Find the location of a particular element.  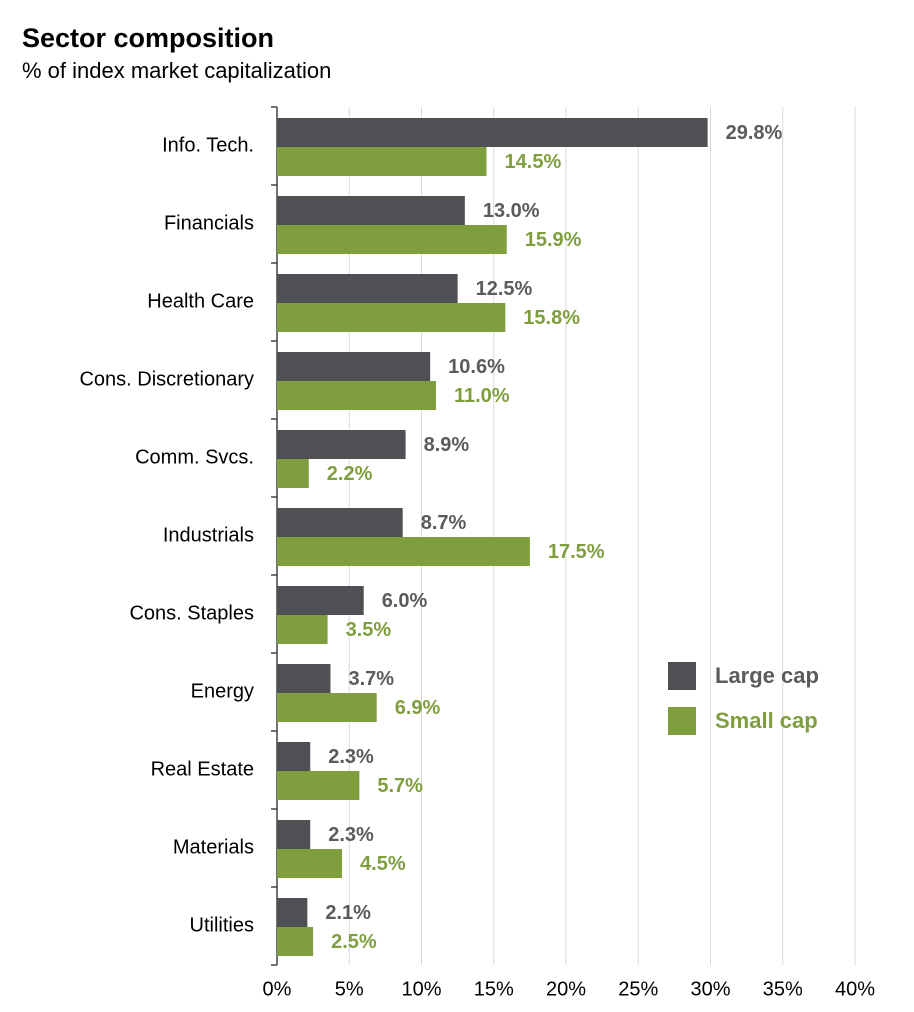

value-label: 11.0% is located at coordinates (482, 396).